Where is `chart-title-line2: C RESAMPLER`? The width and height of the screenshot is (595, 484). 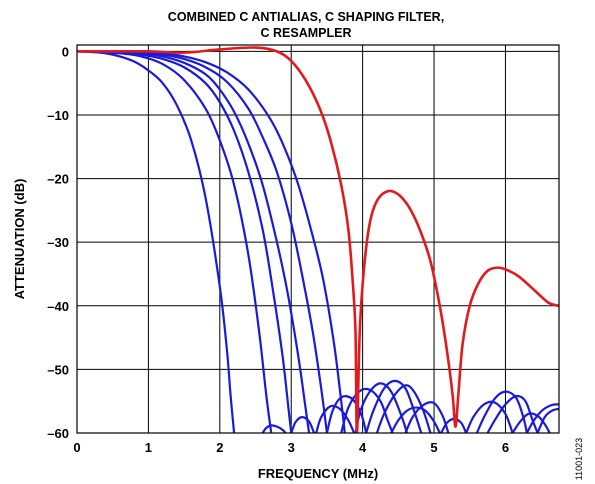
chart-title-line2: C RESAMPLER is located at coordinates (306, 33).